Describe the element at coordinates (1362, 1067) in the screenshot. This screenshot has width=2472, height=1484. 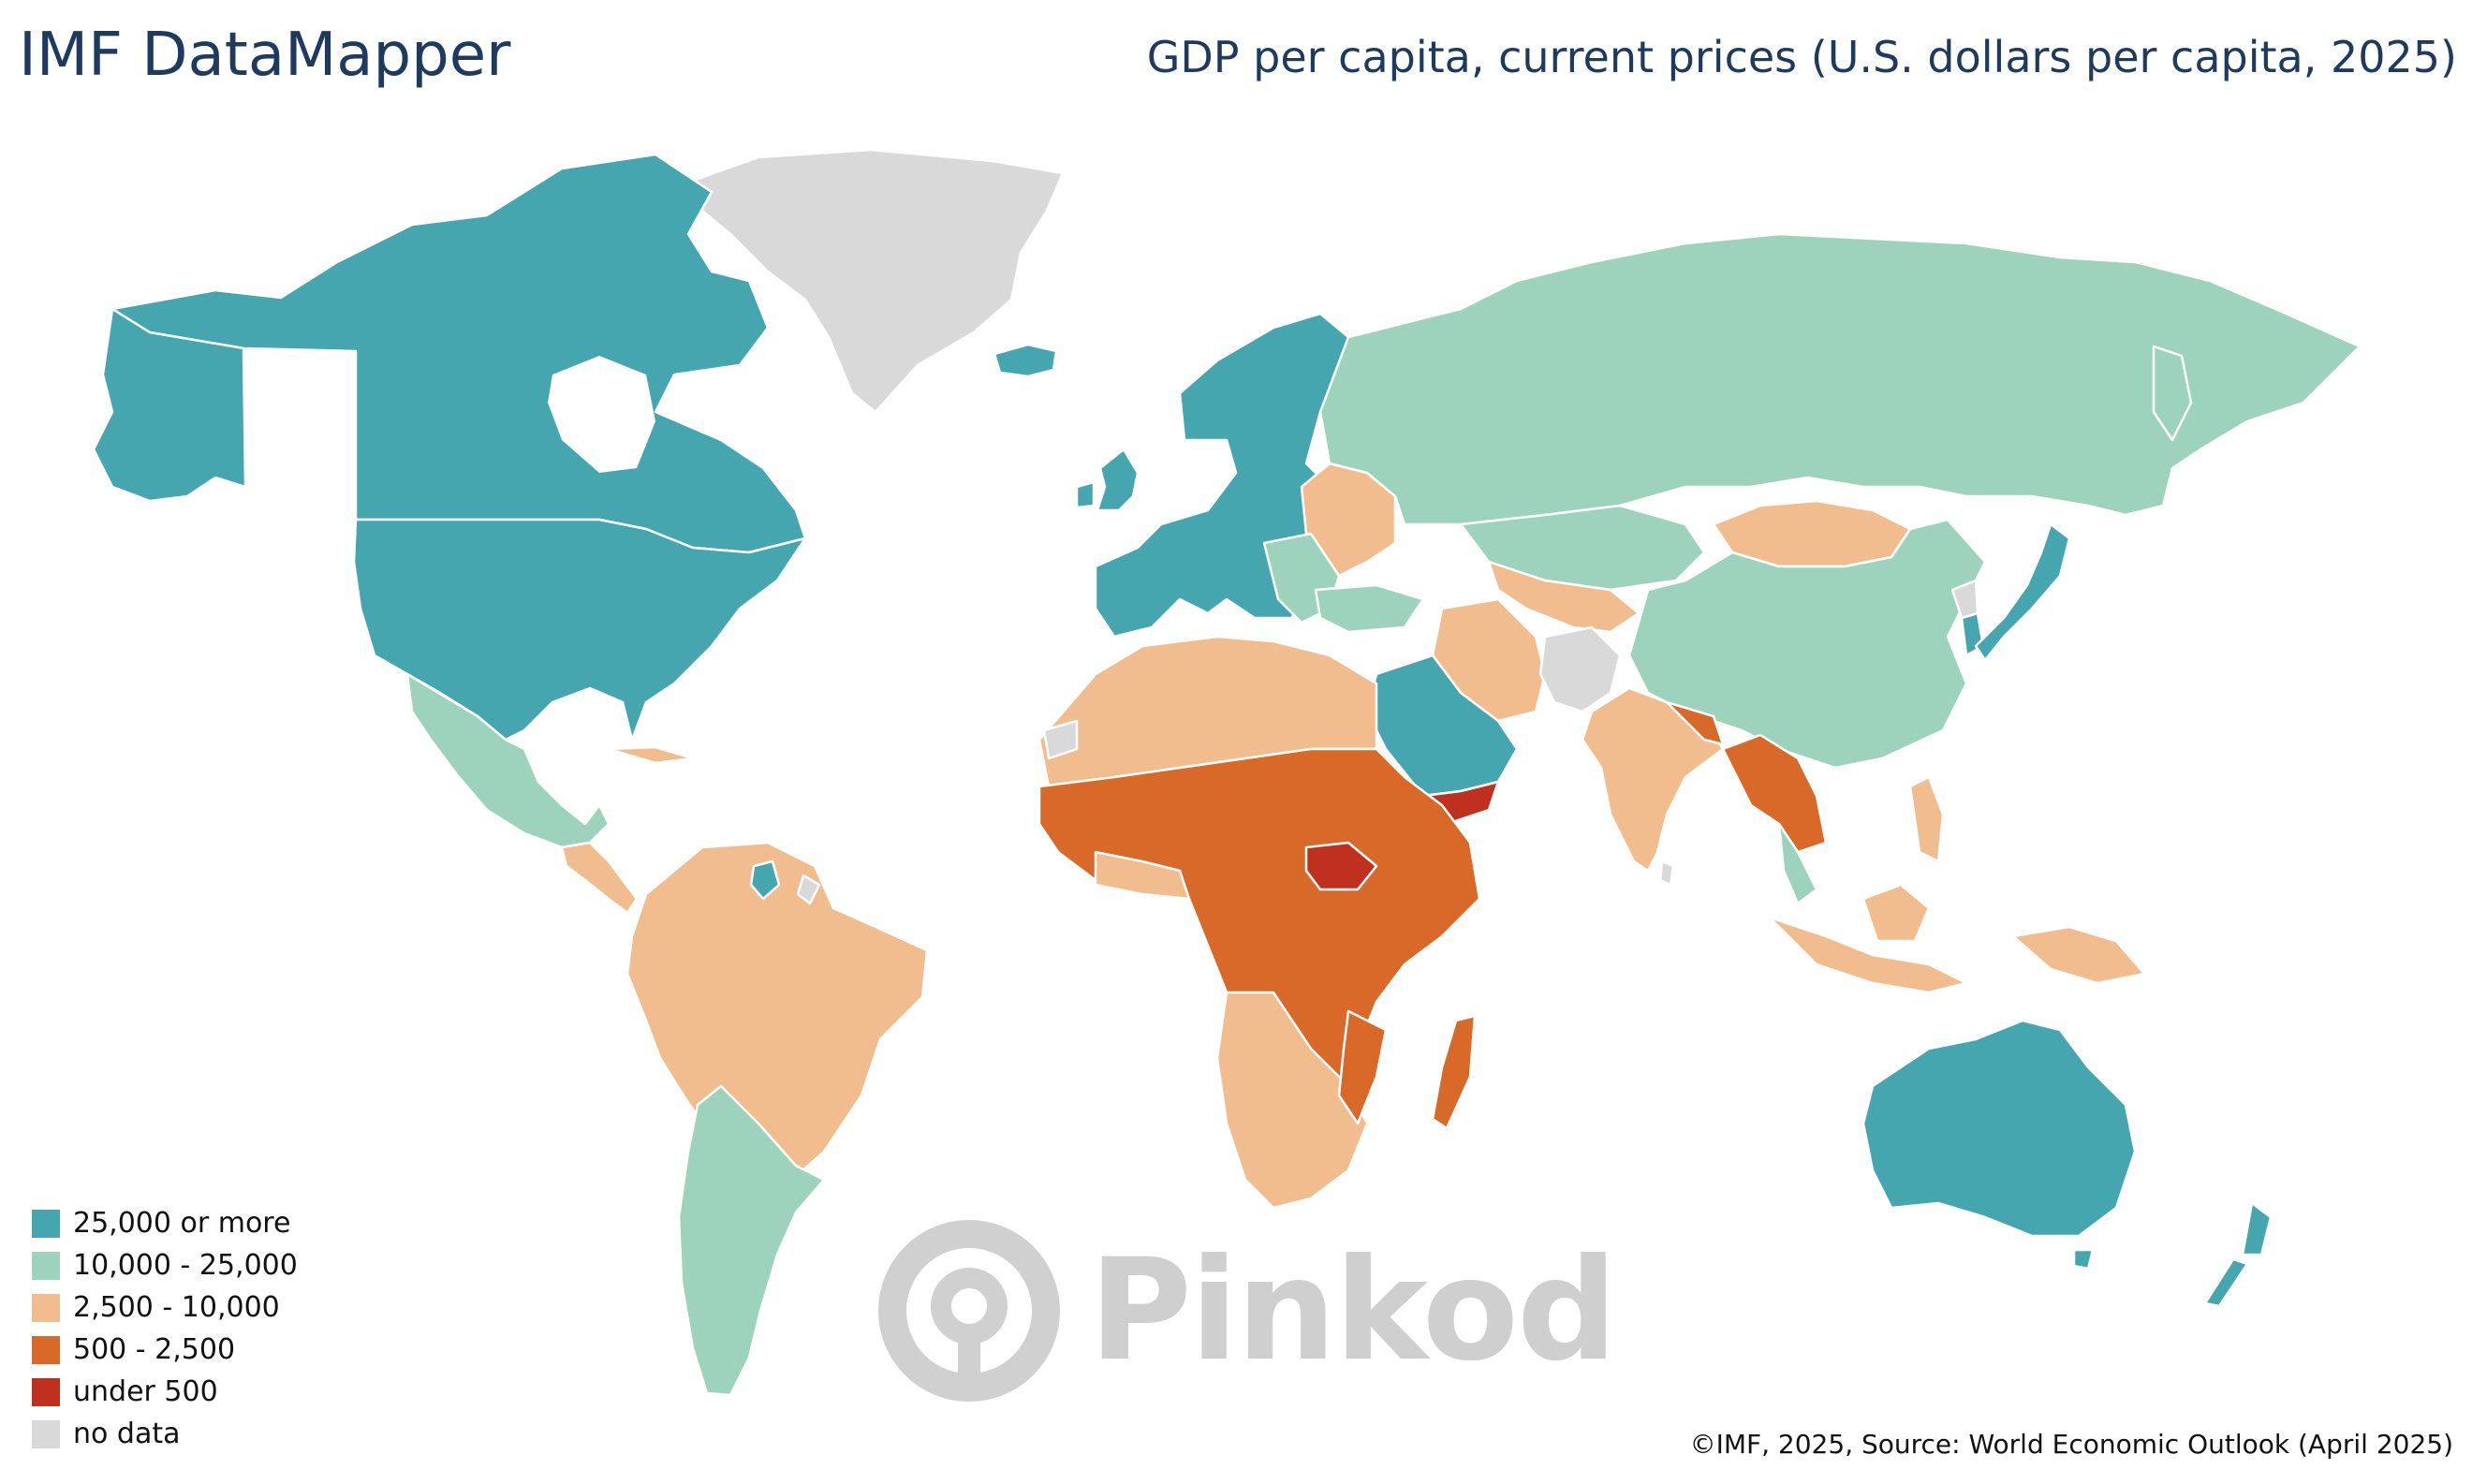
I see `region-mozambique` at that location.